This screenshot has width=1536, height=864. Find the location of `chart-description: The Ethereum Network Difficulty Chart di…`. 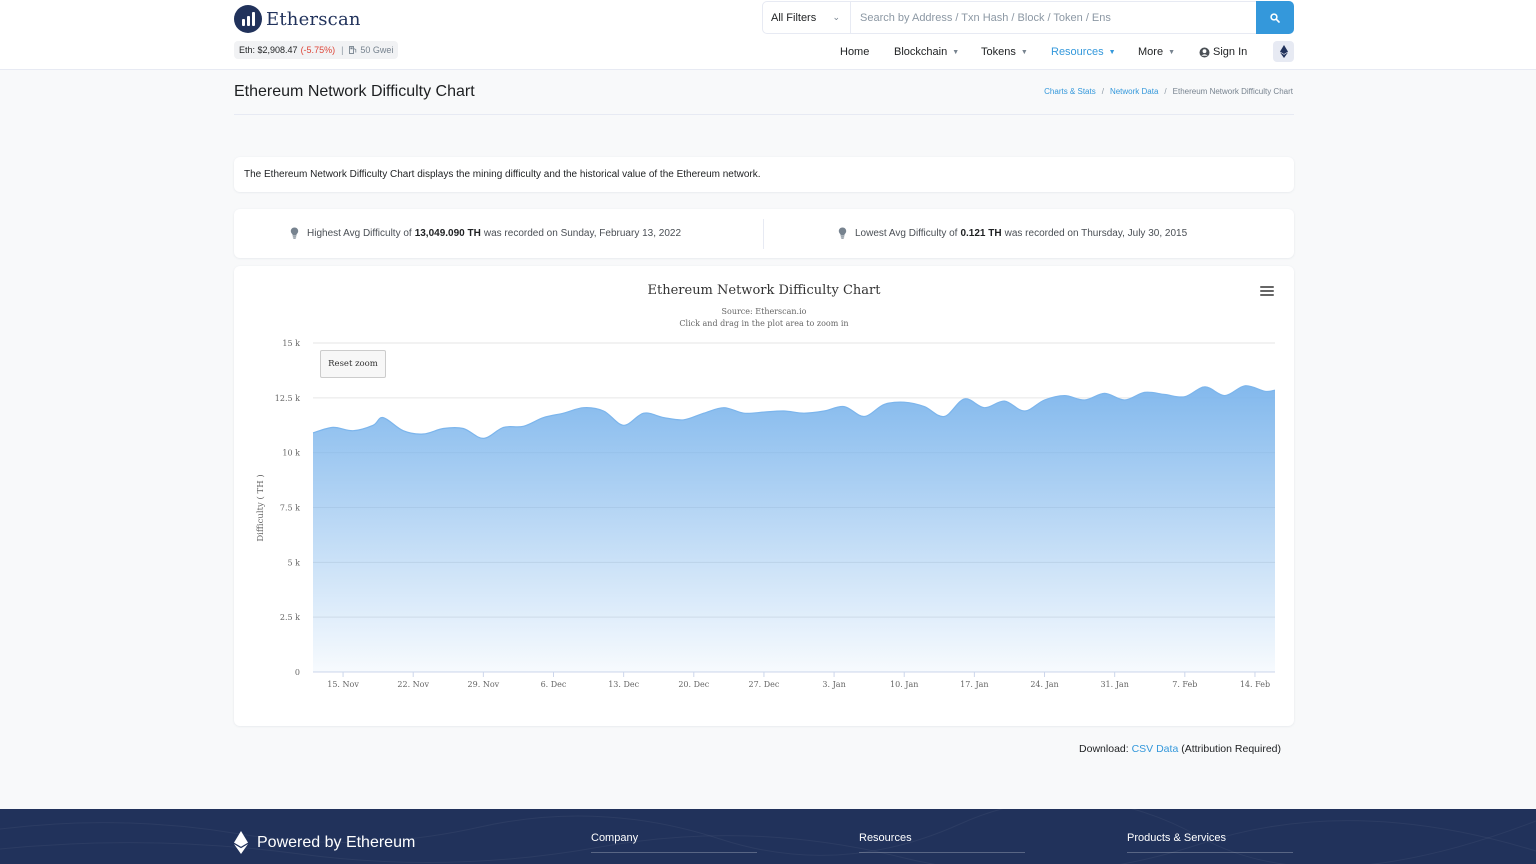

chart-description: The Ethereum Network Difficulty Chart di… is located at coordinates (502, 174).